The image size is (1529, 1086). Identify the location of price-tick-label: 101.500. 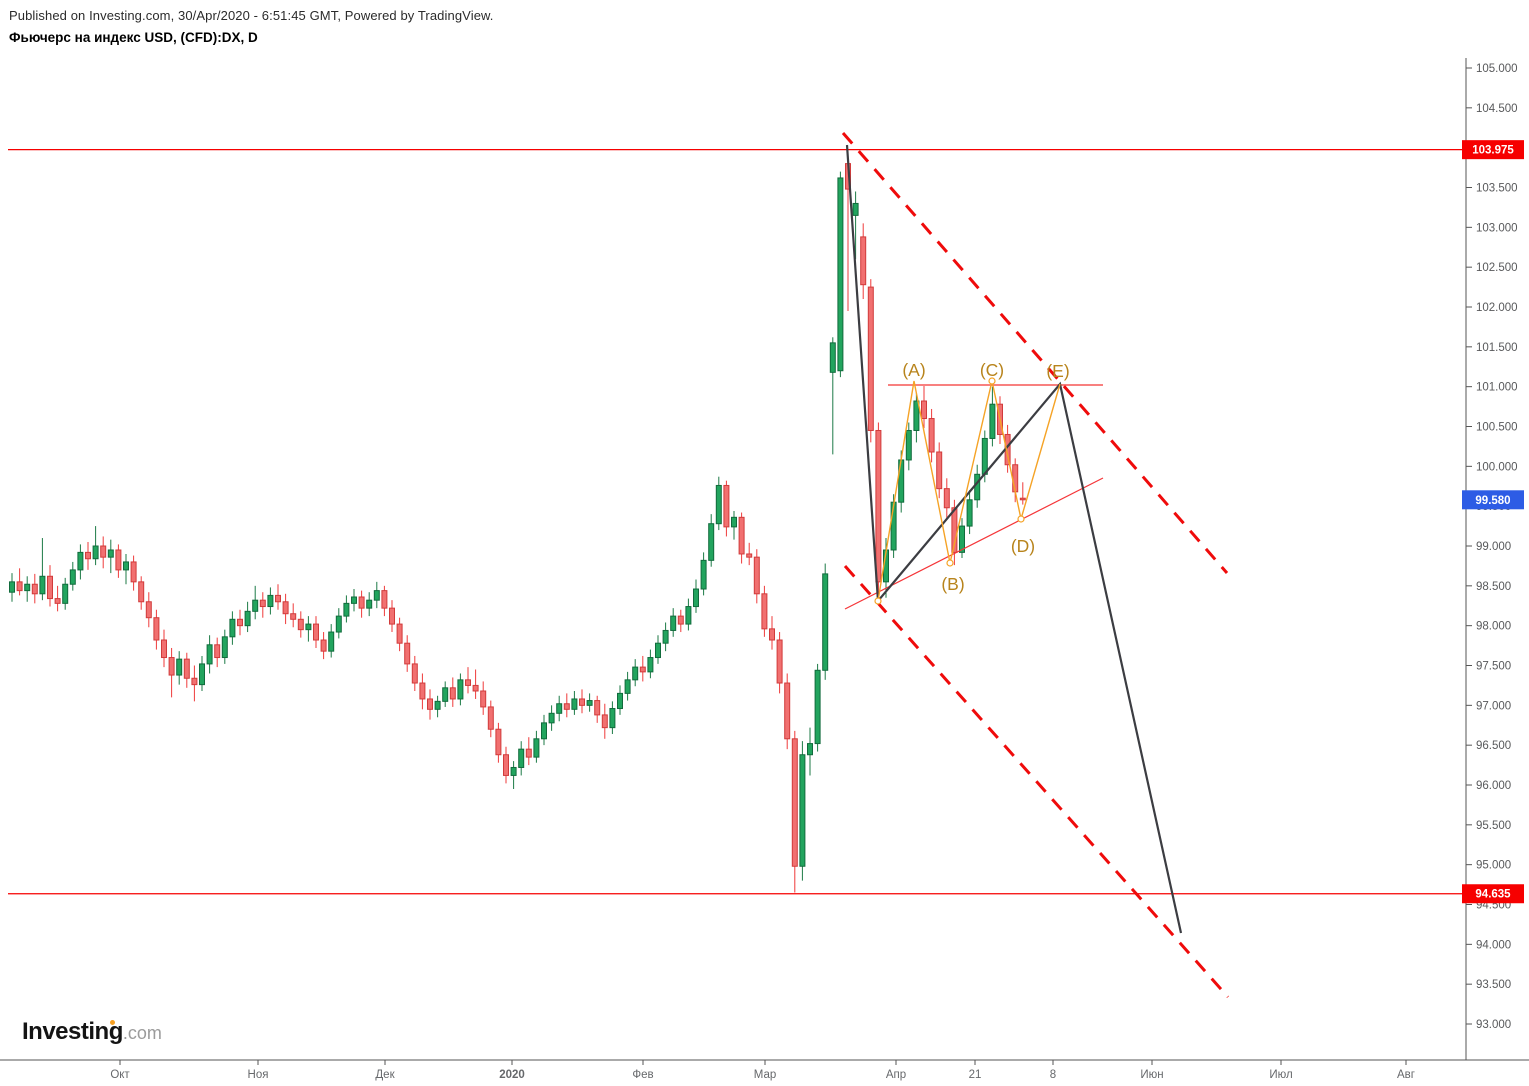
(1497, 348).